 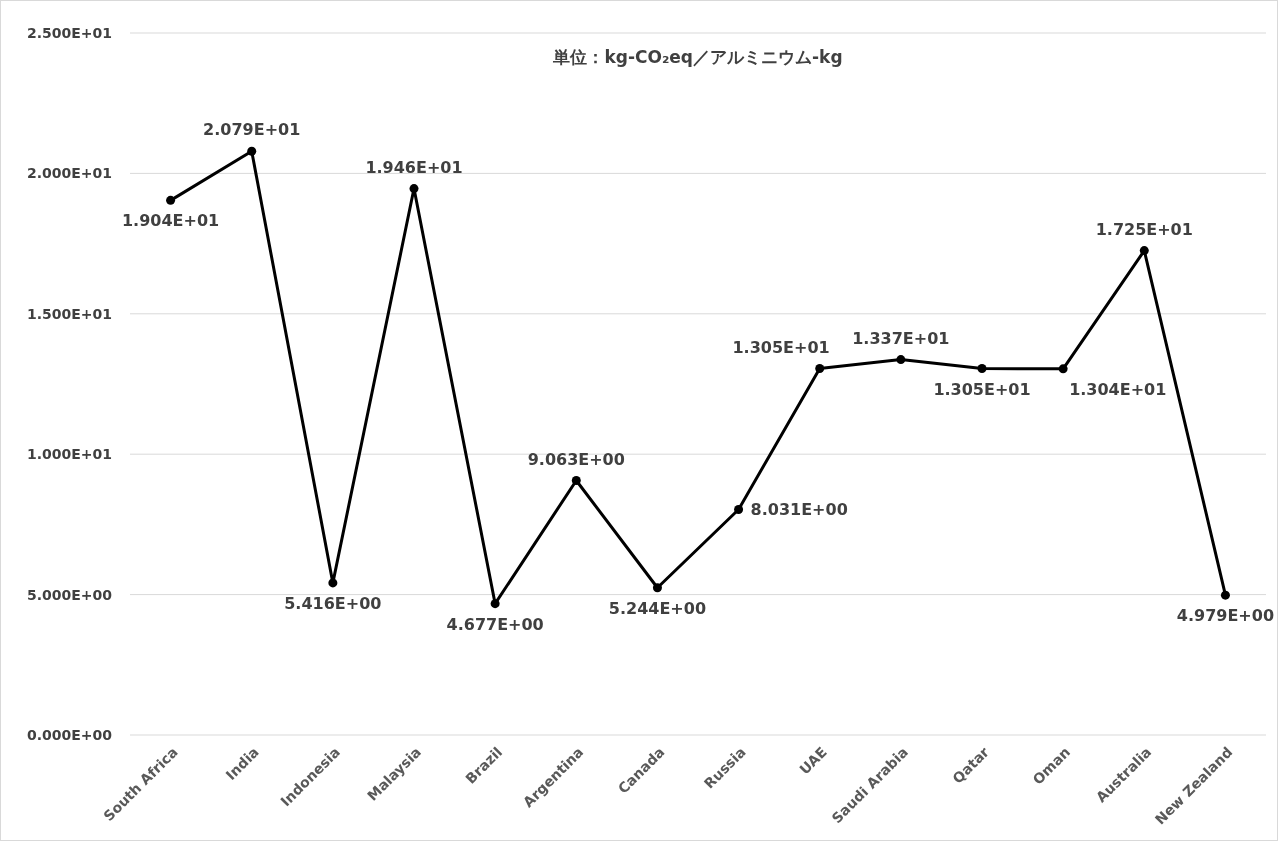 What do you see at coordinates (495, 624) in the screenshot?
I see `data-label: 4.677E+00` at bounding box center [495, 624].